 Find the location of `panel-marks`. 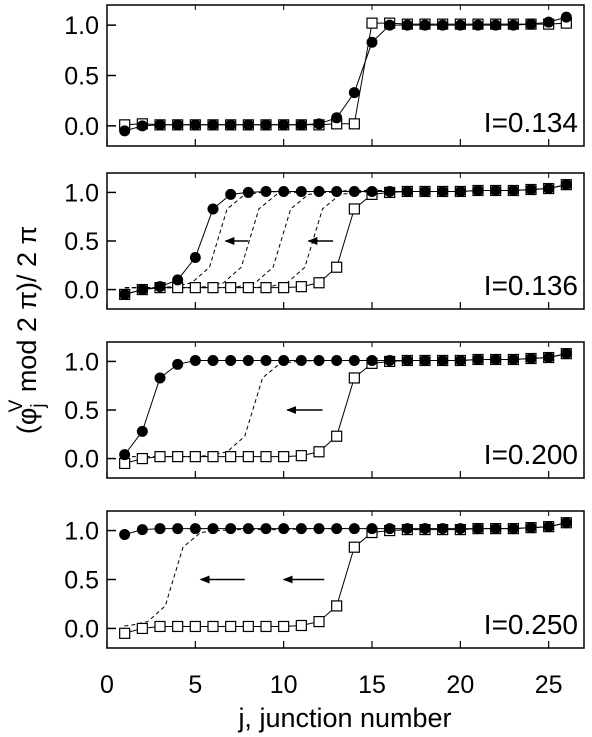

panel-marks is located at coordinates (345, 578).